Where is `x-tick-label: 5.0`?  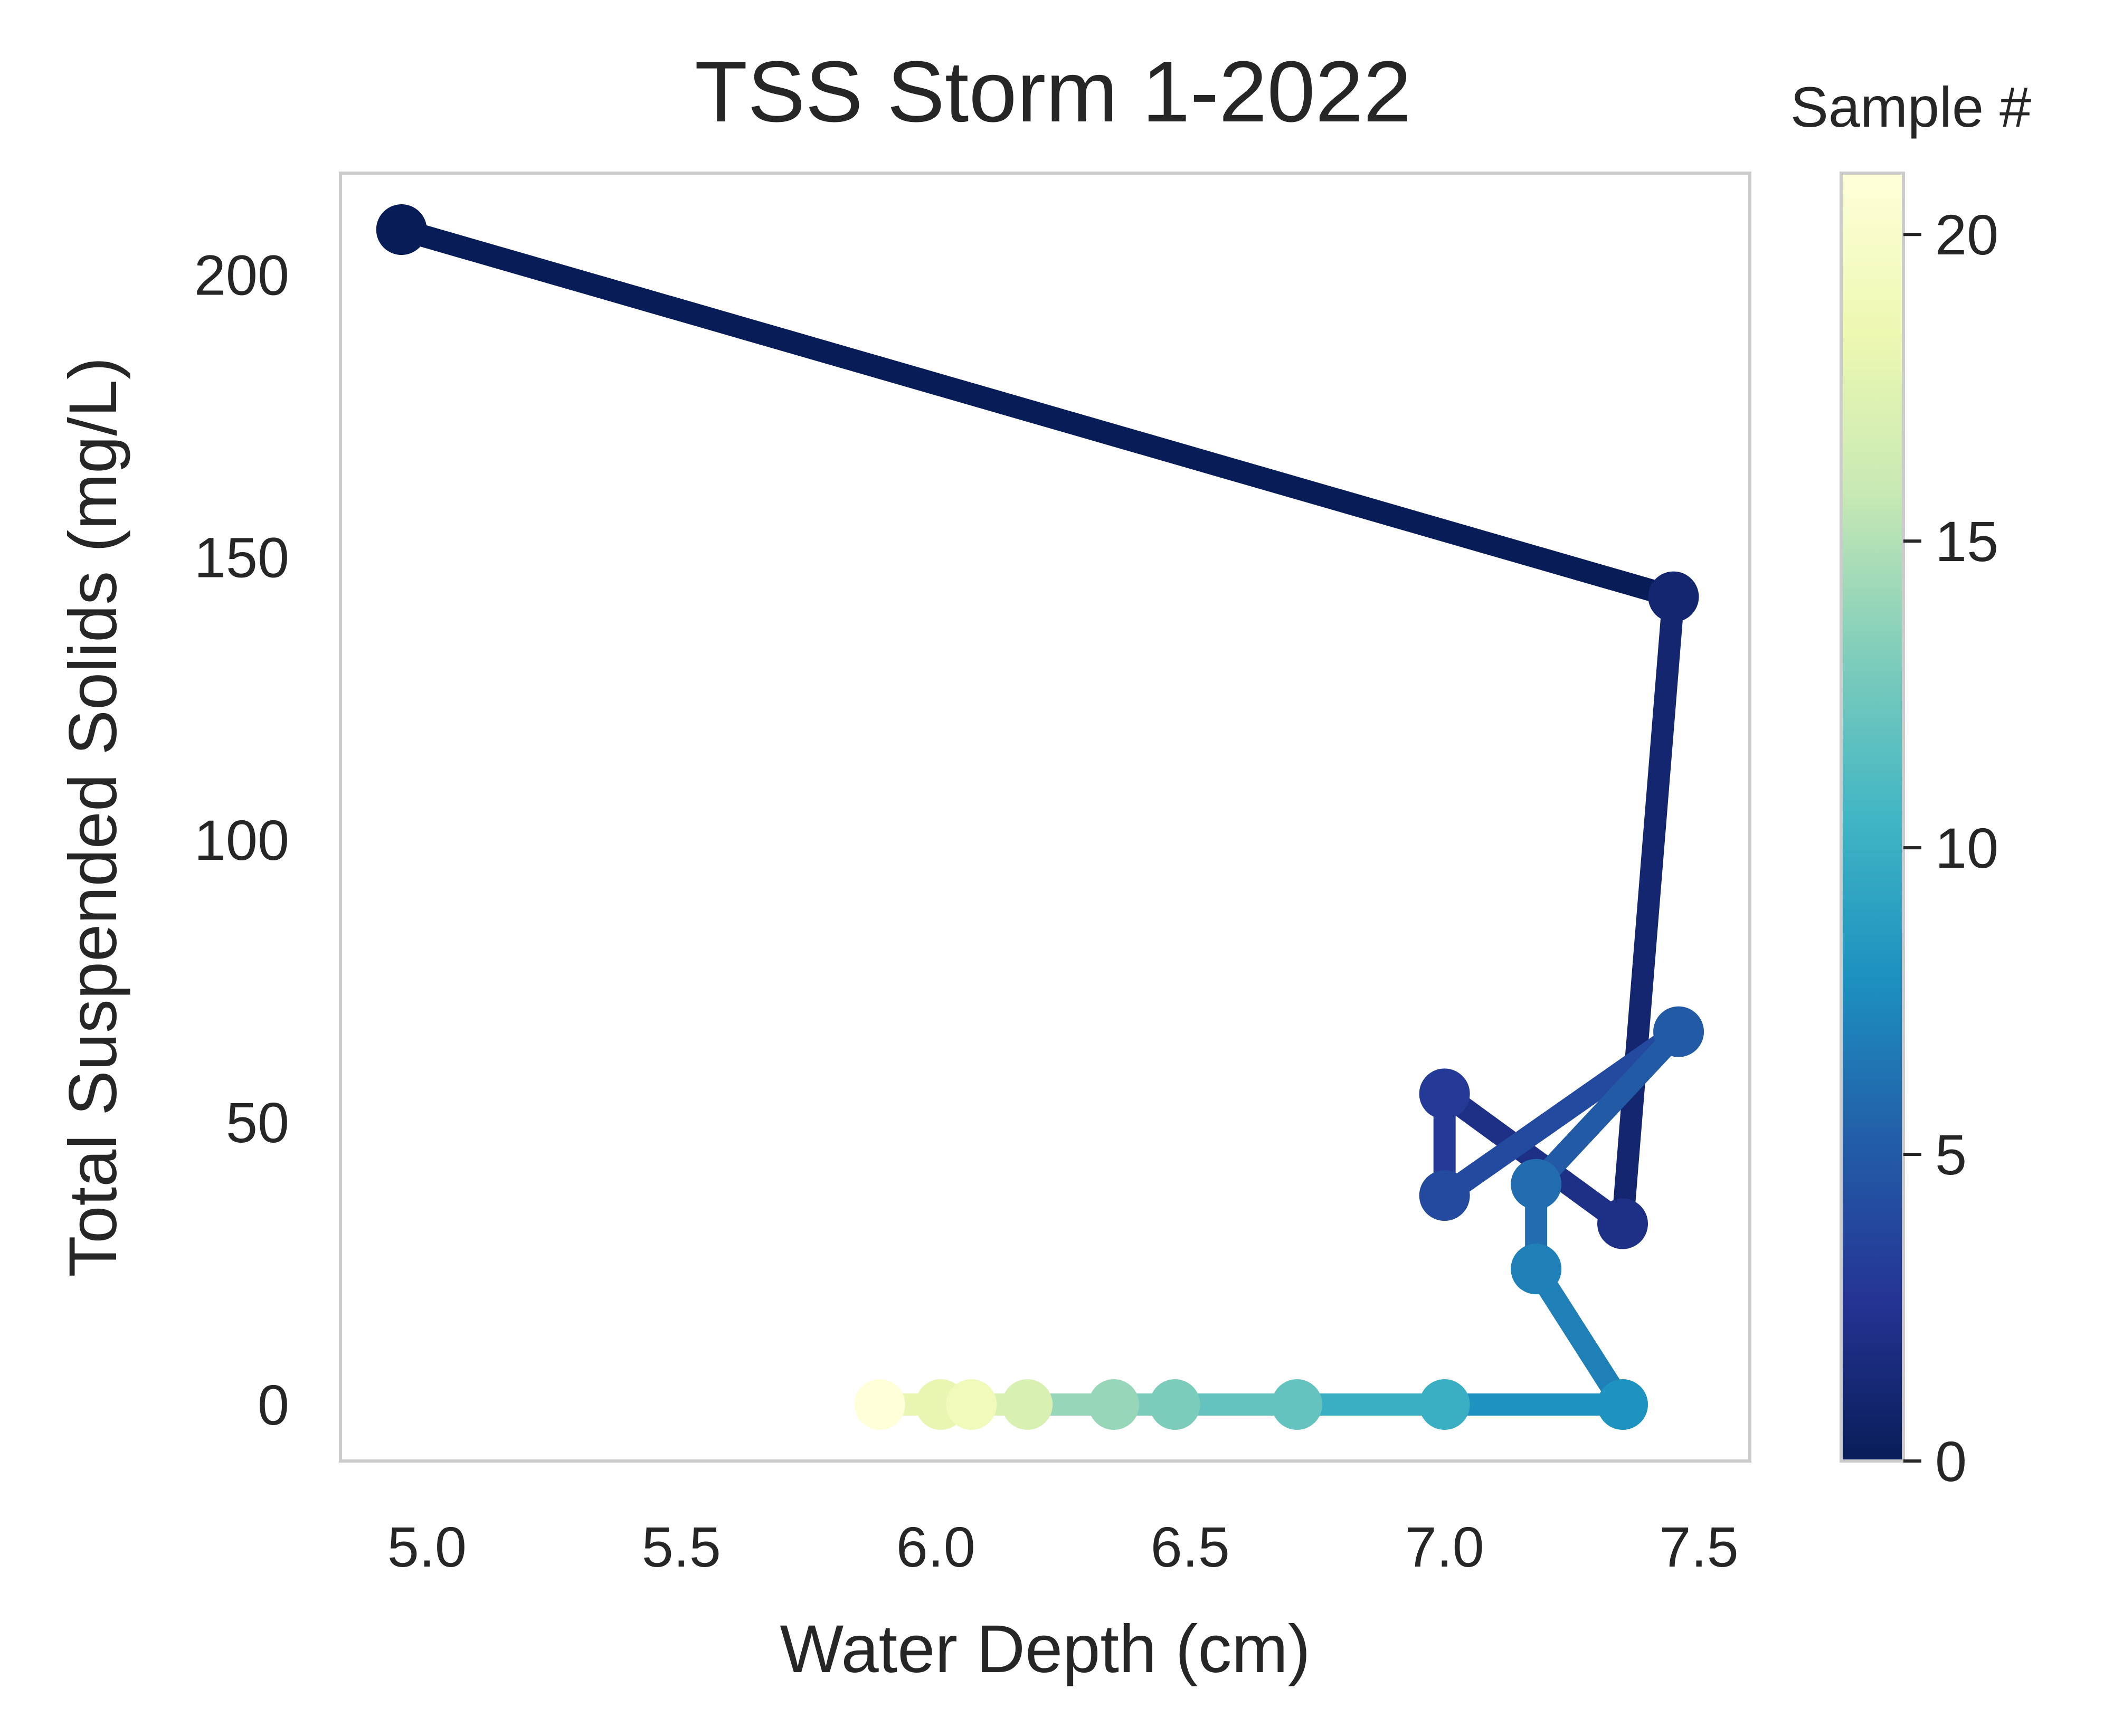 x-tick-label: 5.0 is located at coordinates (427, 1547).